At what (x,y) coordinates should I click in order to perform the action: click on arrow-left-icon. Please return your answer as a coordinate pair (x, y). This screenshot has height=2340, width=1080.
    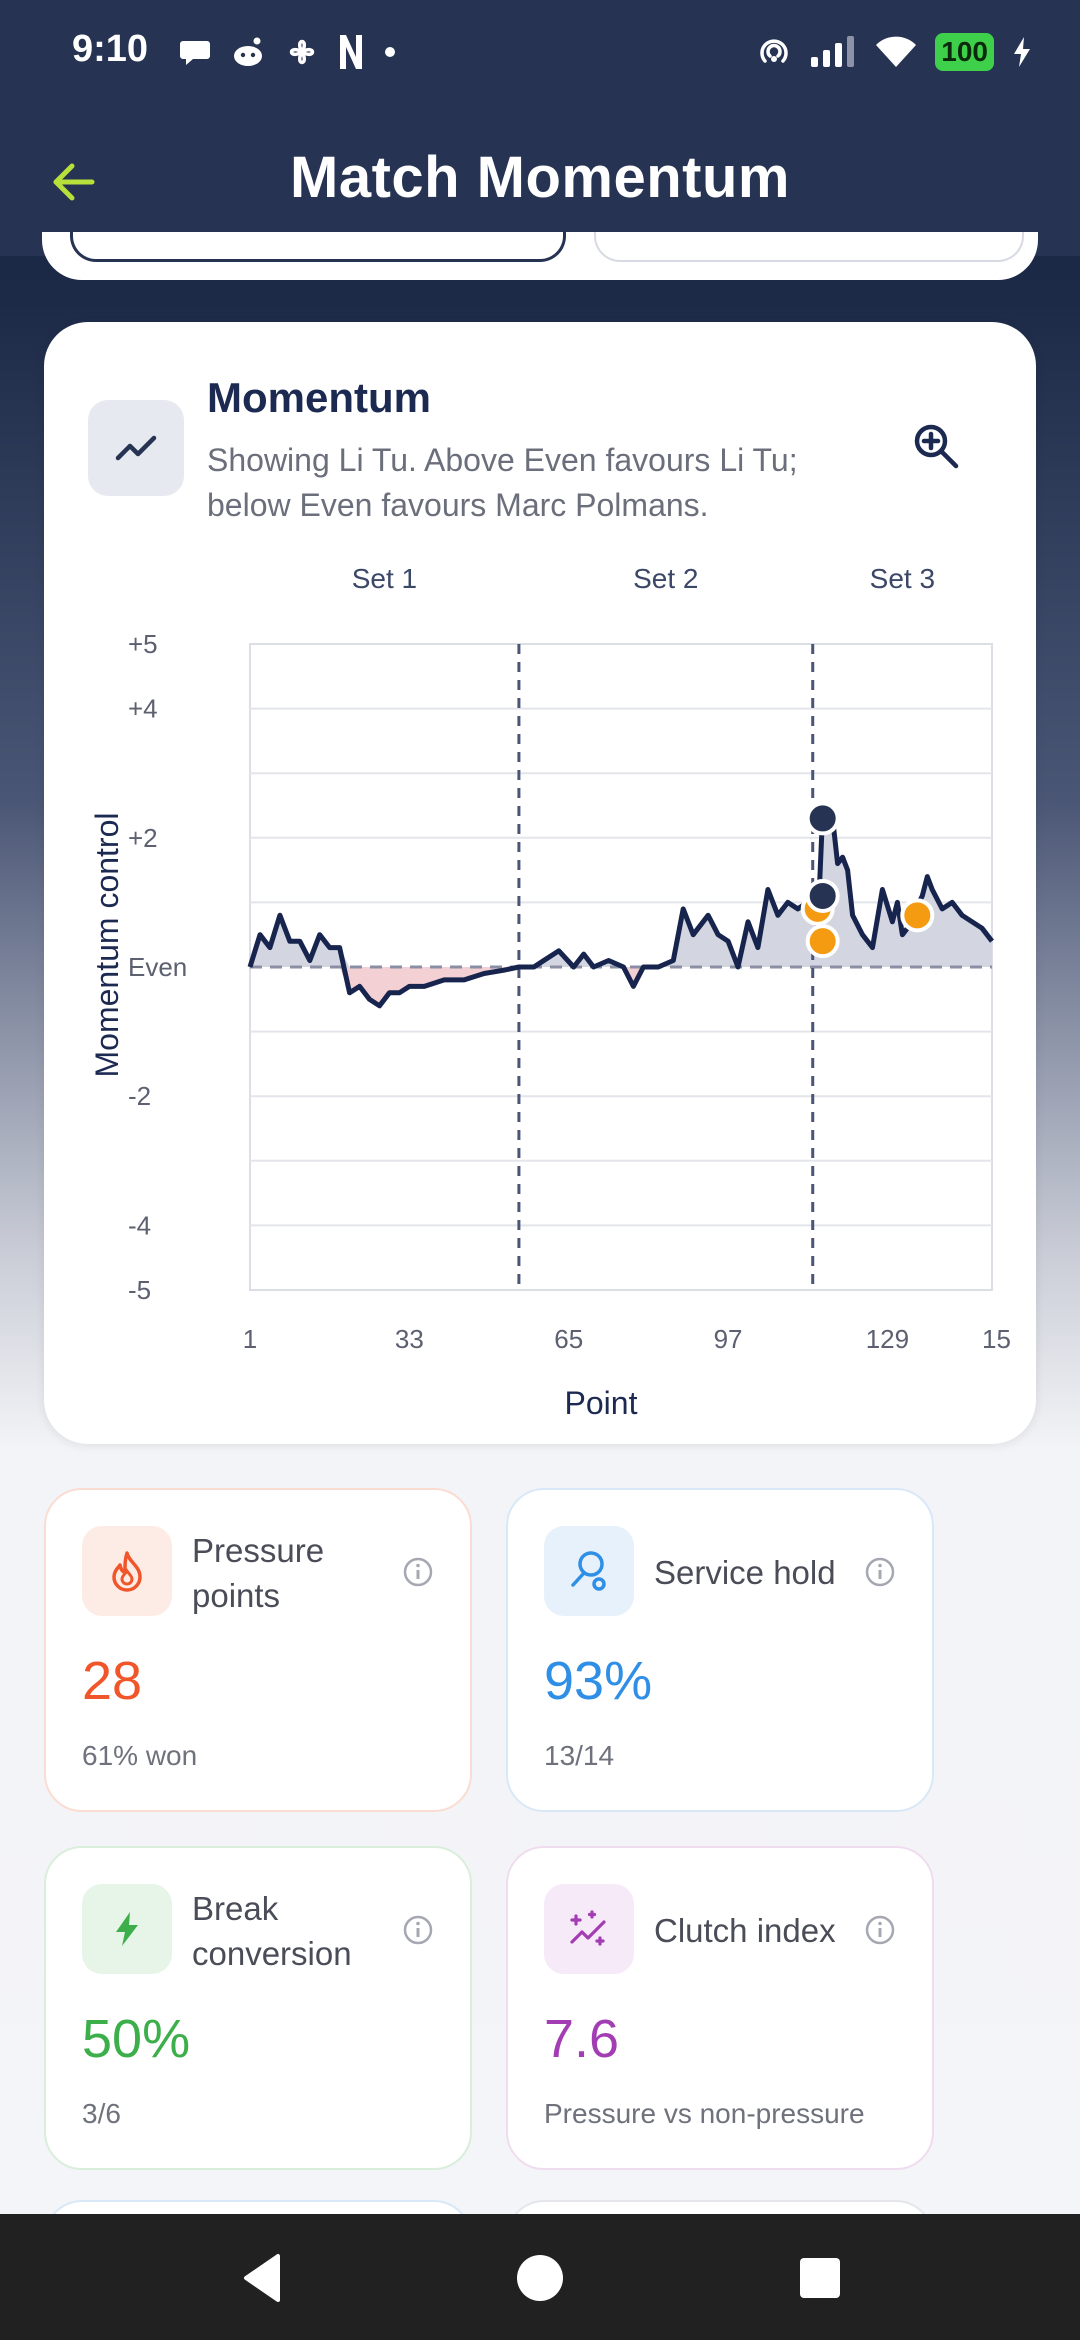
    Looking at the image, I should click on (74, 182).